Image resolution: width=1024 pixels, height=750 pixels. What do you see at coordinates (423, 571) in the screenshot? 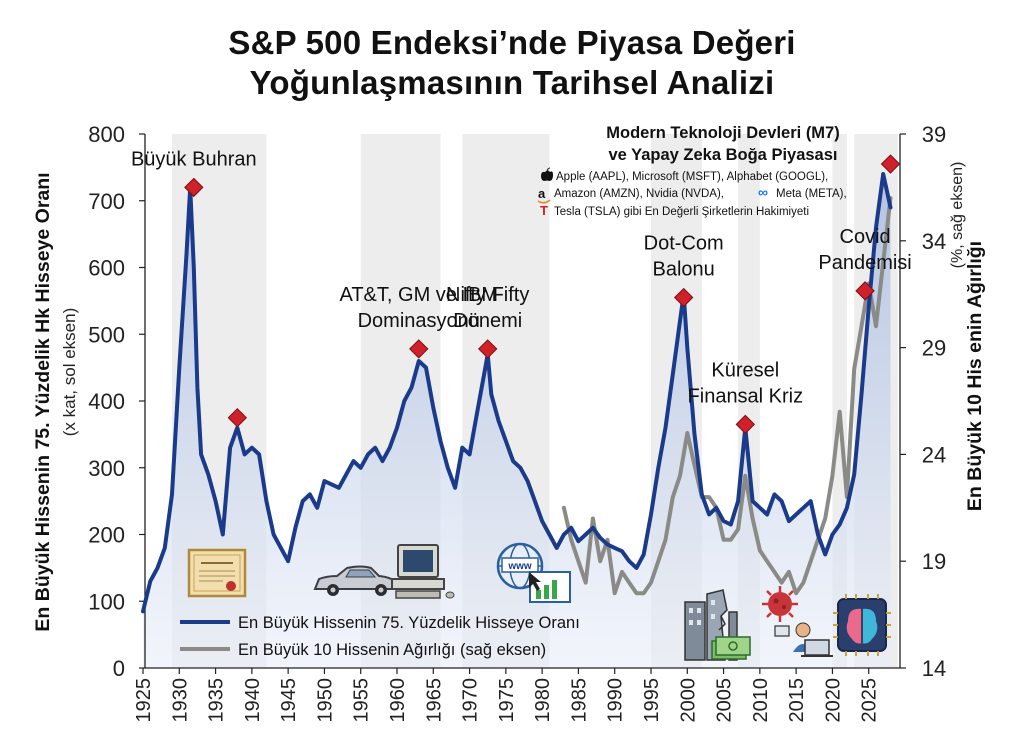
I see `computer-icon` at bounding box center [423, 571].